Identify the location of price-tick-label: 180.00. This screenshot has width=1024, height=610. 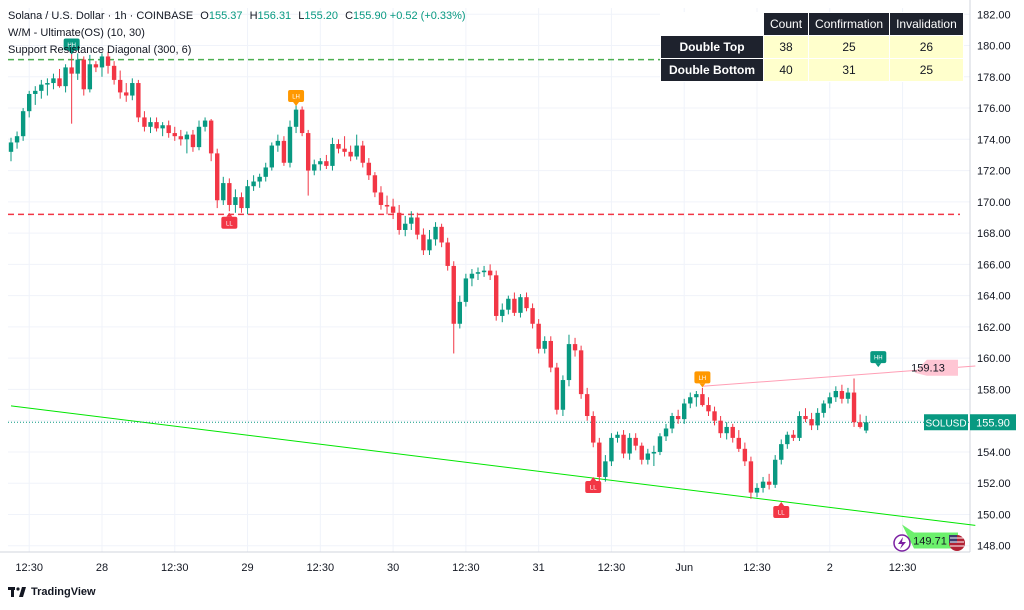
(994, 47).